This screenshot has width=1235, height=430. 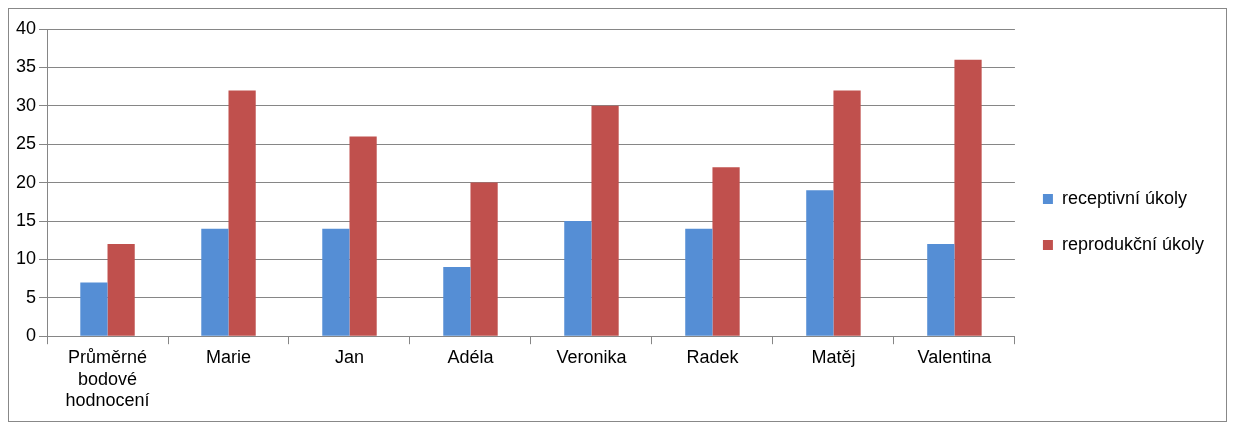 I want to click on y-tick-label: 5, so click(x=31, y=296).